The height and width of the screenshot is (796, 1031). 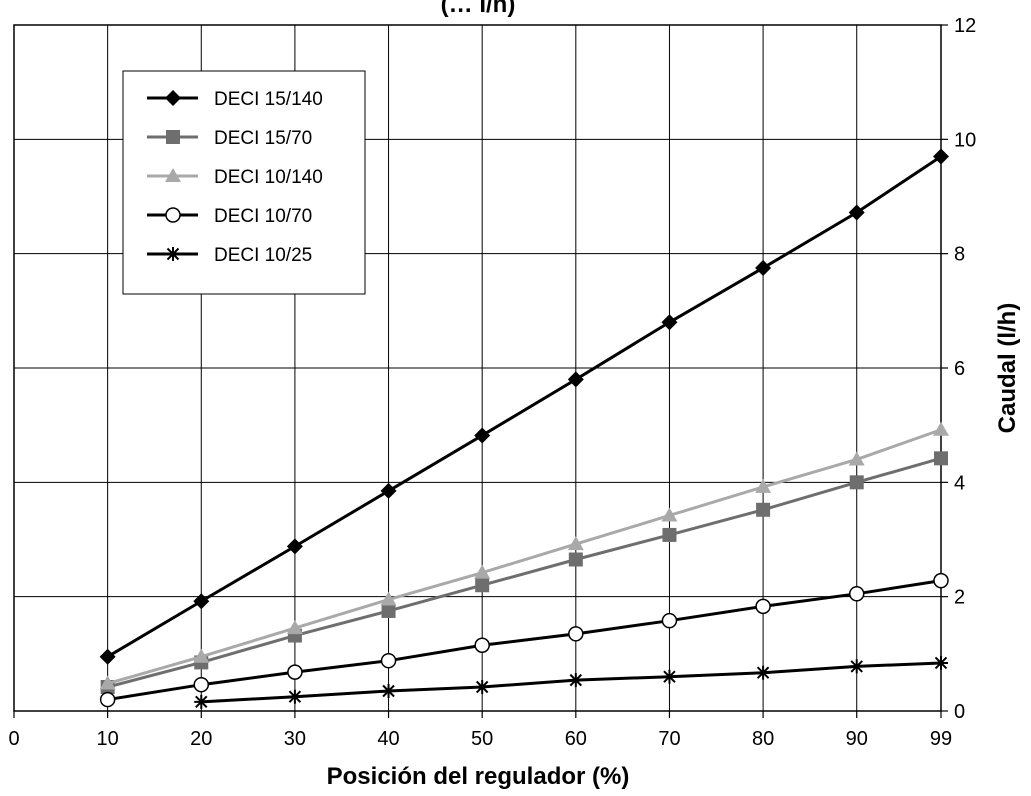 I want to click on x-axis-ticks: 0 10 20 30 40 50 60 70 80 90 99, so click(x=480, y=730).